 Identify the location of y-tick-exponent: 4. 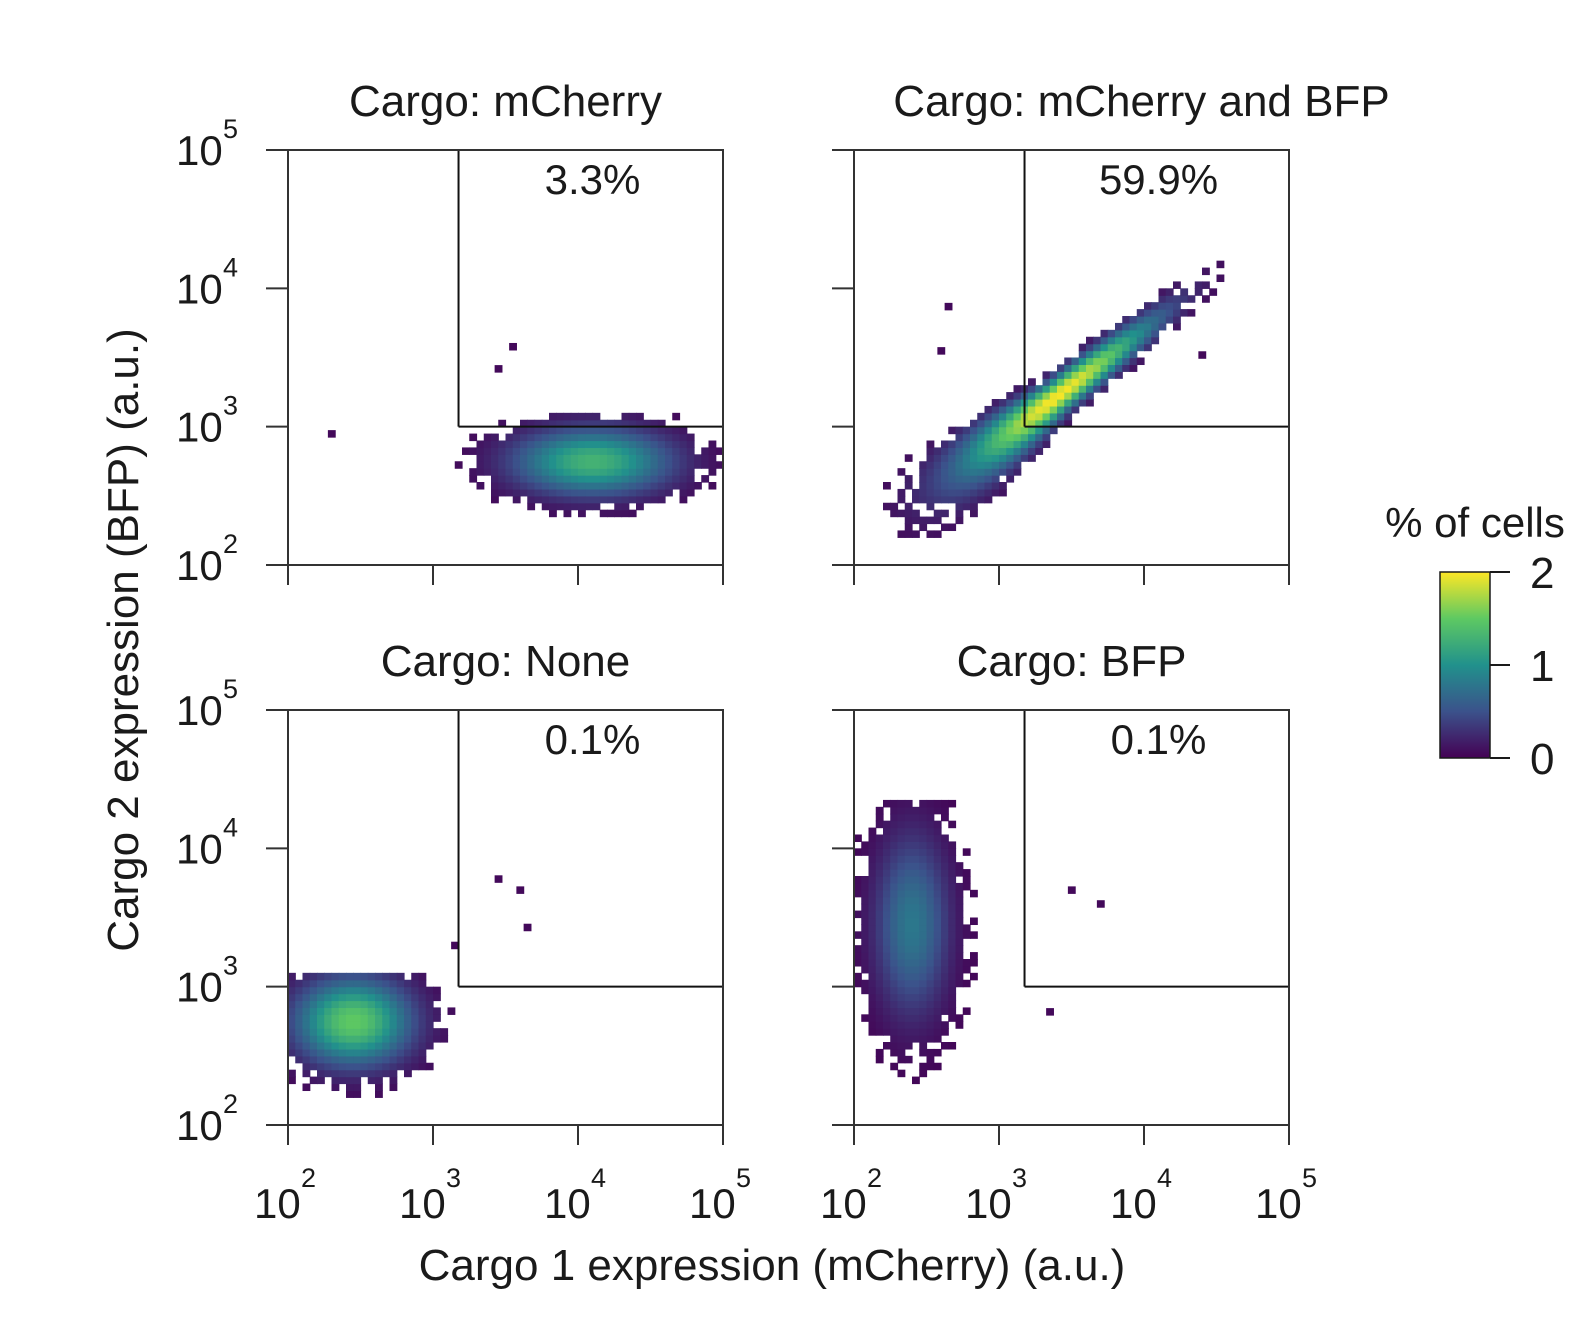
(230, 827).